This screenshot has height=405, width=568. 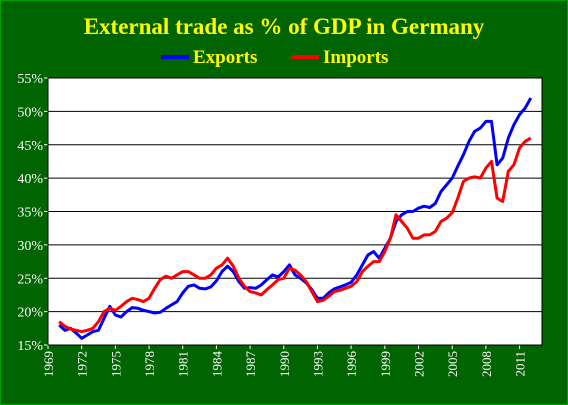 What do you see at coordinates (284, 364) in the screenshot?
I see `x-tick-label: 1990` at bounding box center [284, 364].